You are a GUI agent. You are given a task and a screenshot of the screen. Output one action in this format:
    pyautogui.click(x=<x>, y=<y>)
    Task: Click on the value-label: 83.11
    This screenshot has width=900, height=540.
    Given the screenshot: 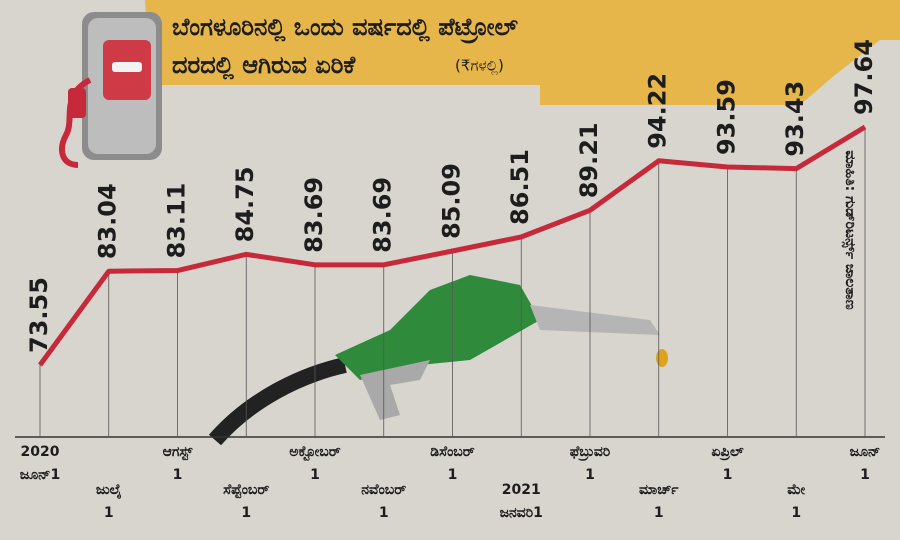 What is the action you would take?
    pyautogui.click(x=177, y=221)
    